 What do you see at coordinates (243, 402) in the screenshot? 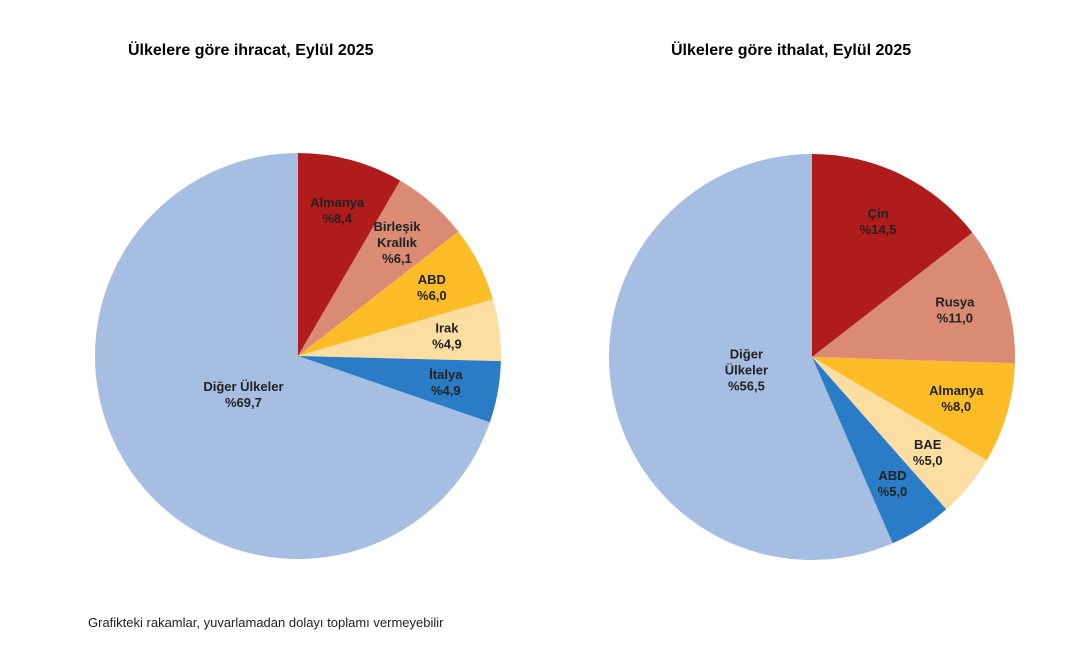
I see `slice-value: %69,7` at bounding box center [243, 402].